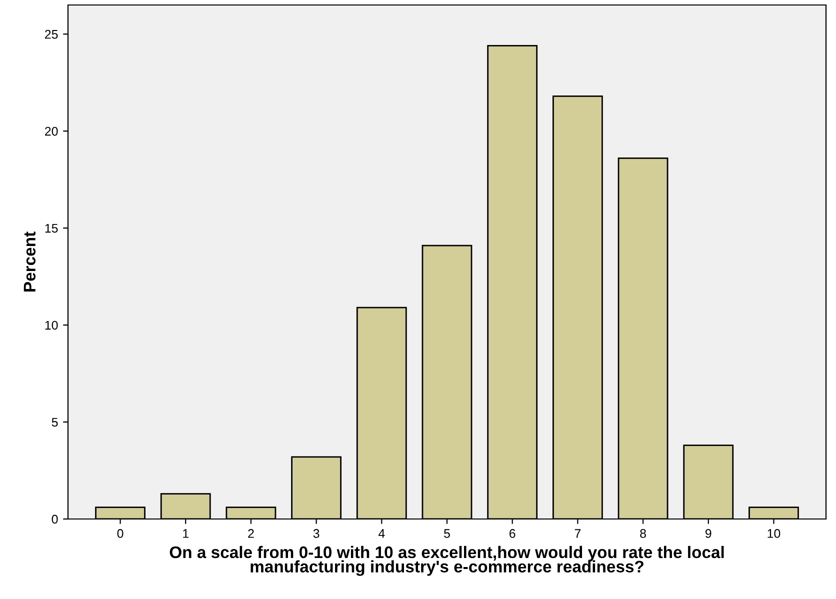 The image size is (836, 599). I want to click on x-tick-label: 5, so click(447, 533).